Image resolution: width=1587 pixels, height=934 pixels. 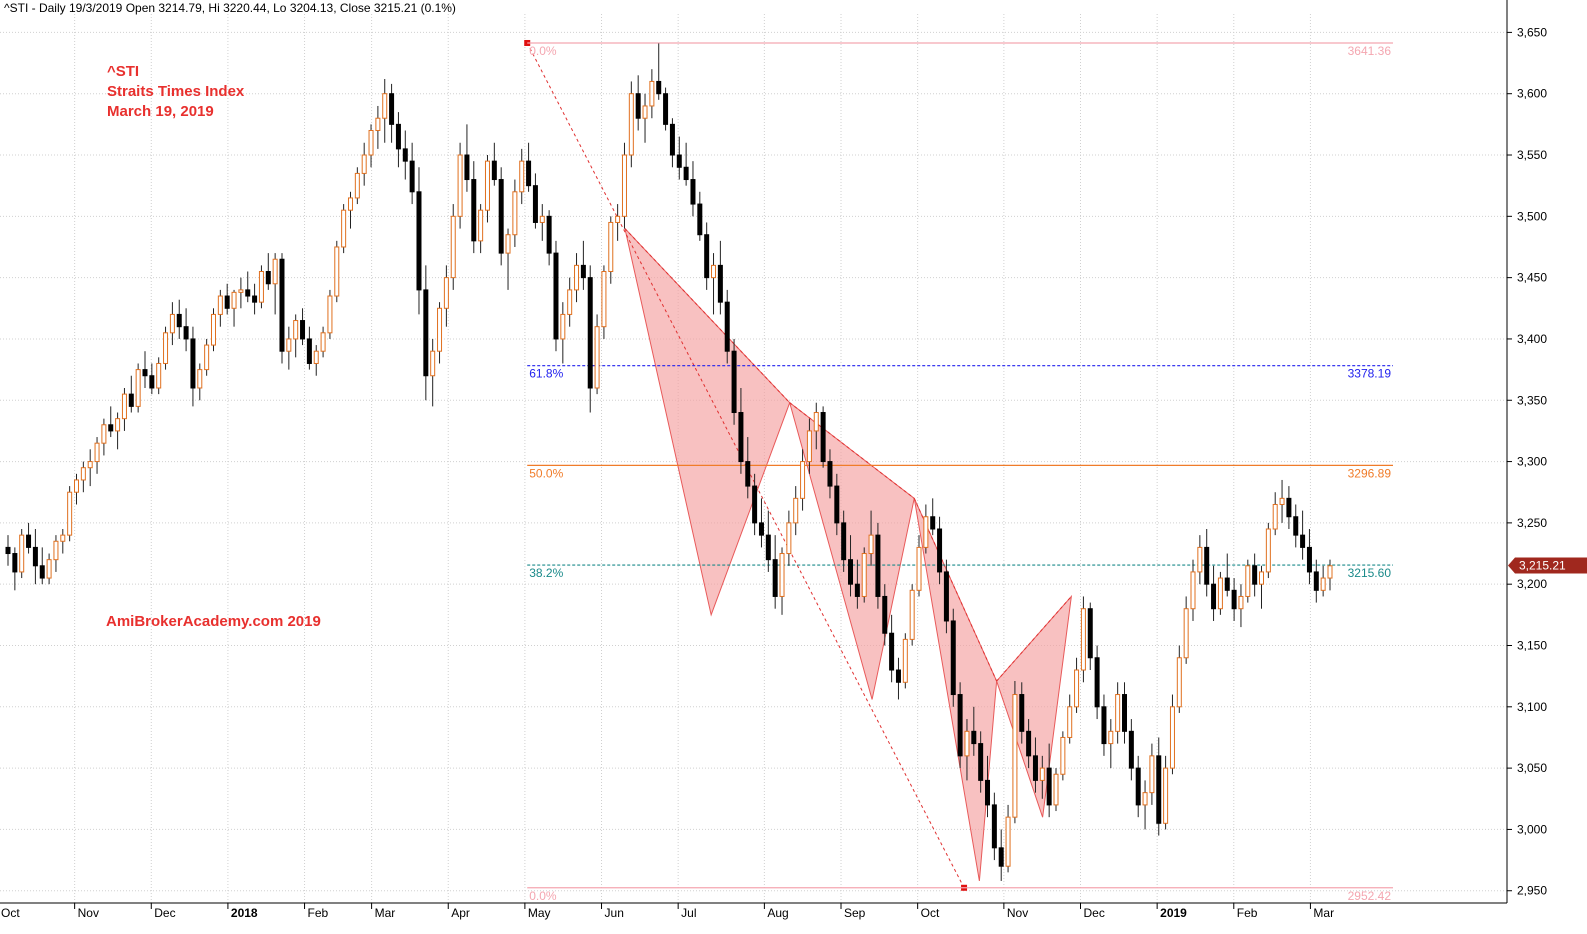 I want to click on fib-pct-label: 38.2%, so click(x=546, y=573).